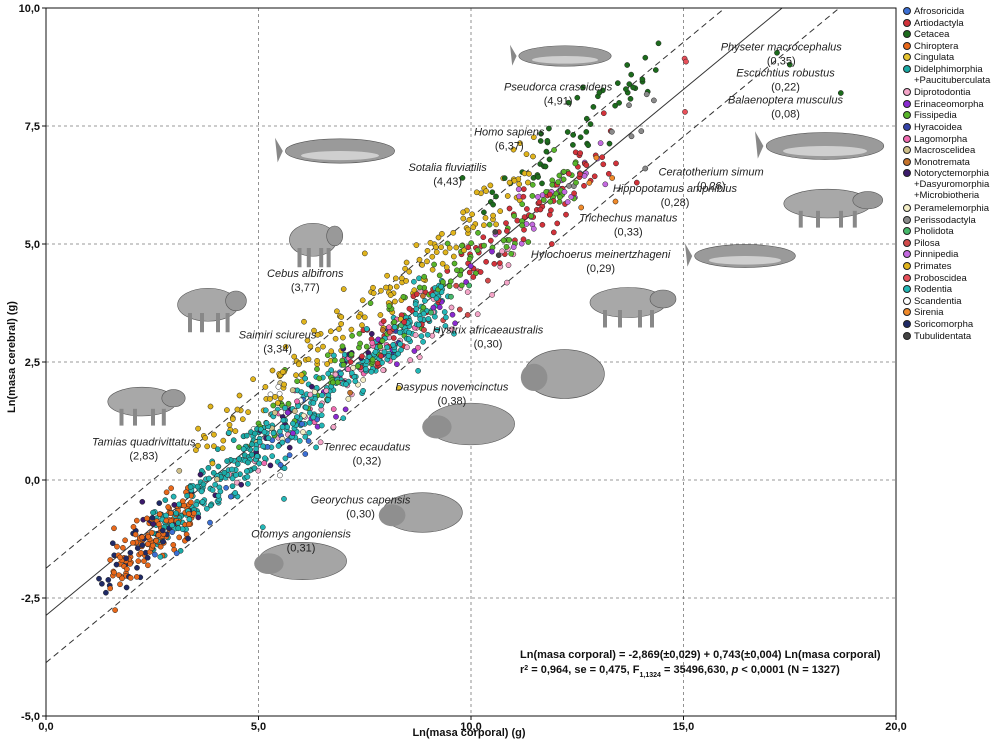  I want to click on stats-part-b: = 35496,630,, so click(696, 670).